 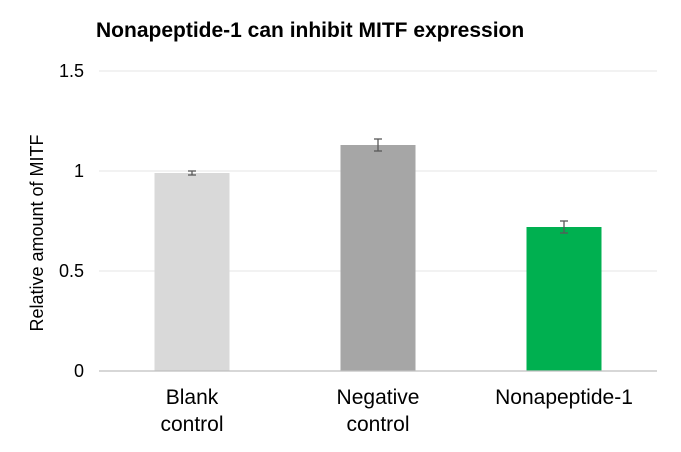 I want to click on x-category-labels: Blank control Negative control Nonapeptide-1, so click(x=396, y=411).